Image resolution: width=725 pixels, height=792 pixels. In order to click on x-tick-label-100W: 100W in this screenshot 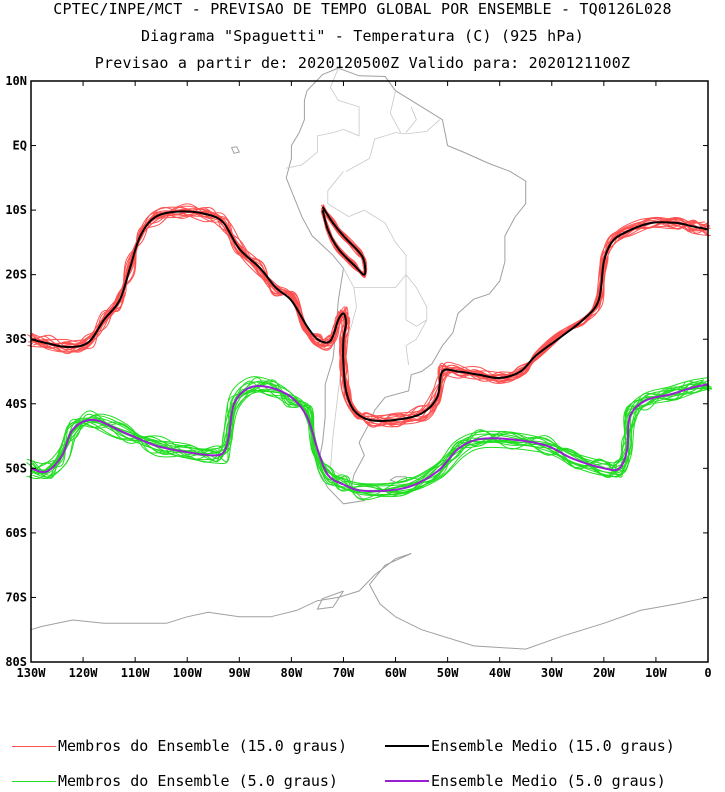, I will do `click(188, 673)`.